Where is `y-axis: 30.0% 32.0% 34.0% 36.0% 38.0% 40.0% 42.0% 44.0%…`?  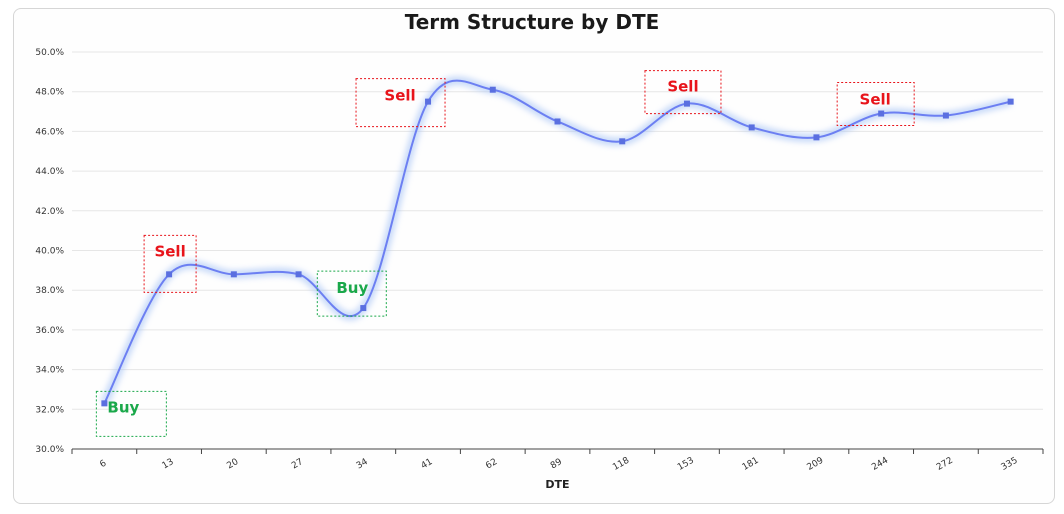
y-axis: 30.0% 32.0% 34.0% 36.0% 38.0% 40.0% 42.0% 44.0%… is located at coordinates (49, 251).